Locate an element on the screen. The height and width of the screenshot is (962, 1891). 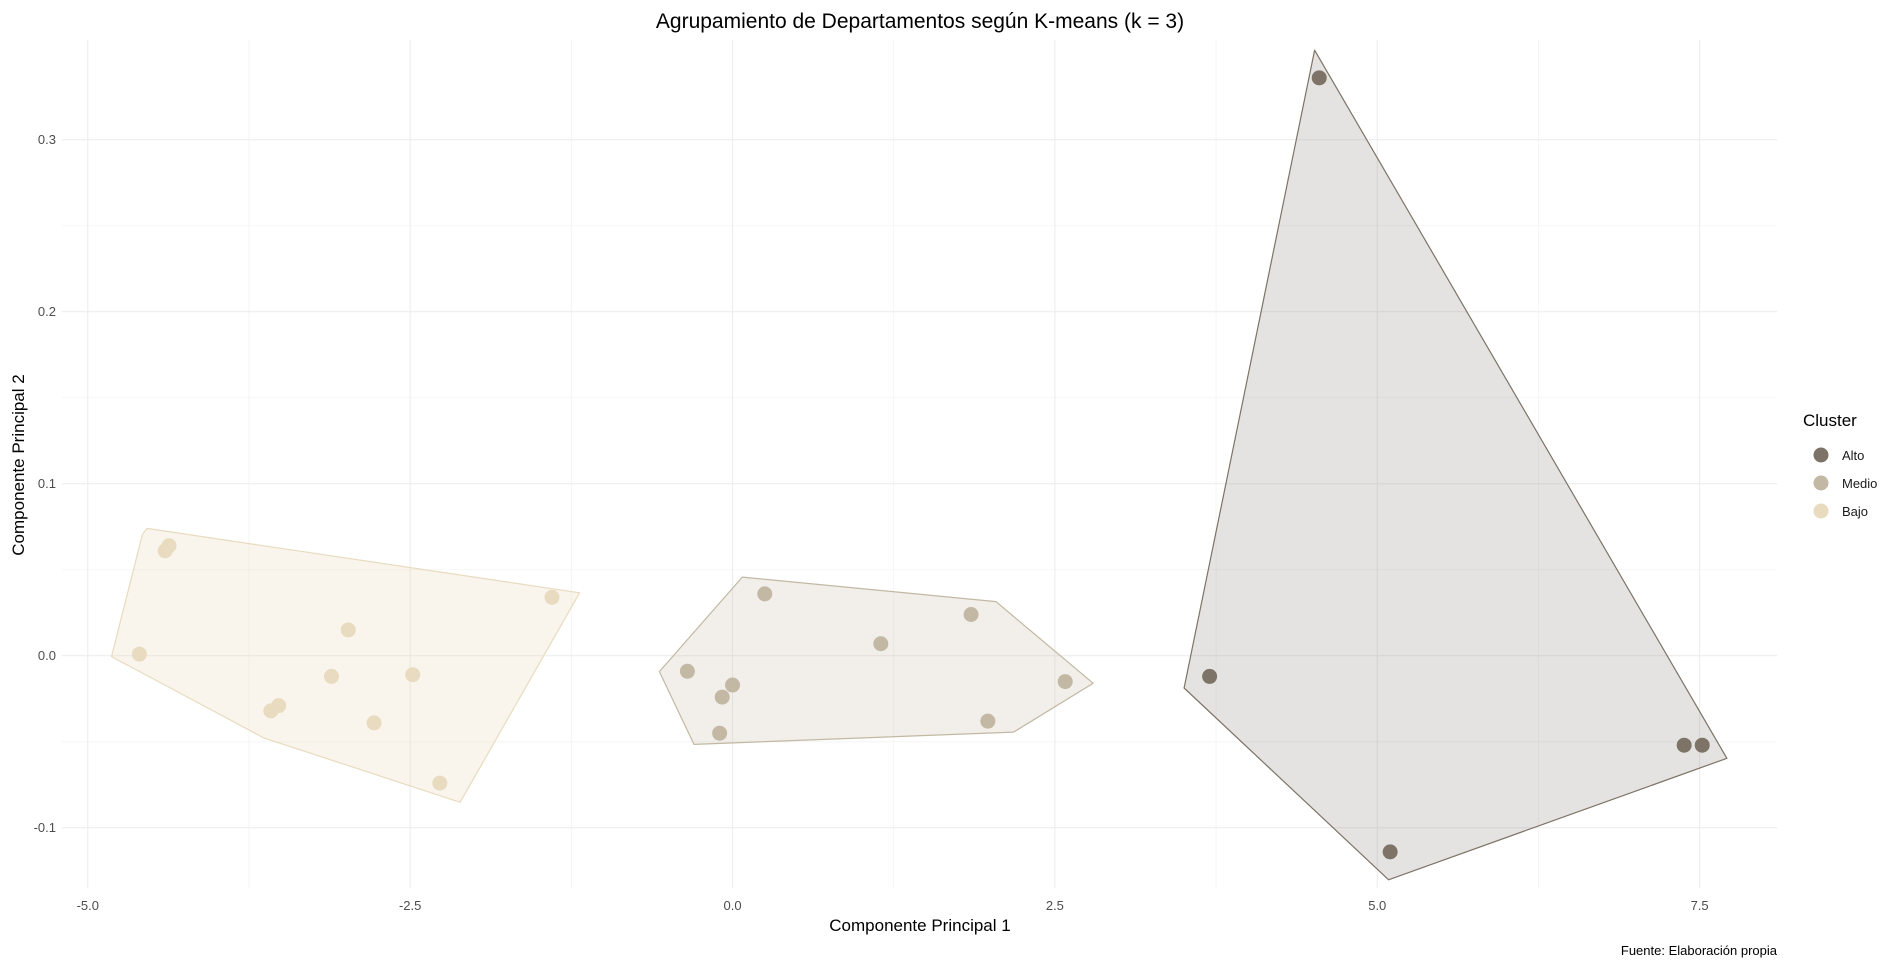
y-axis-ticks: -0.1 0.0 0.1 0.2 0.3 is located at coordinates (45, 483).